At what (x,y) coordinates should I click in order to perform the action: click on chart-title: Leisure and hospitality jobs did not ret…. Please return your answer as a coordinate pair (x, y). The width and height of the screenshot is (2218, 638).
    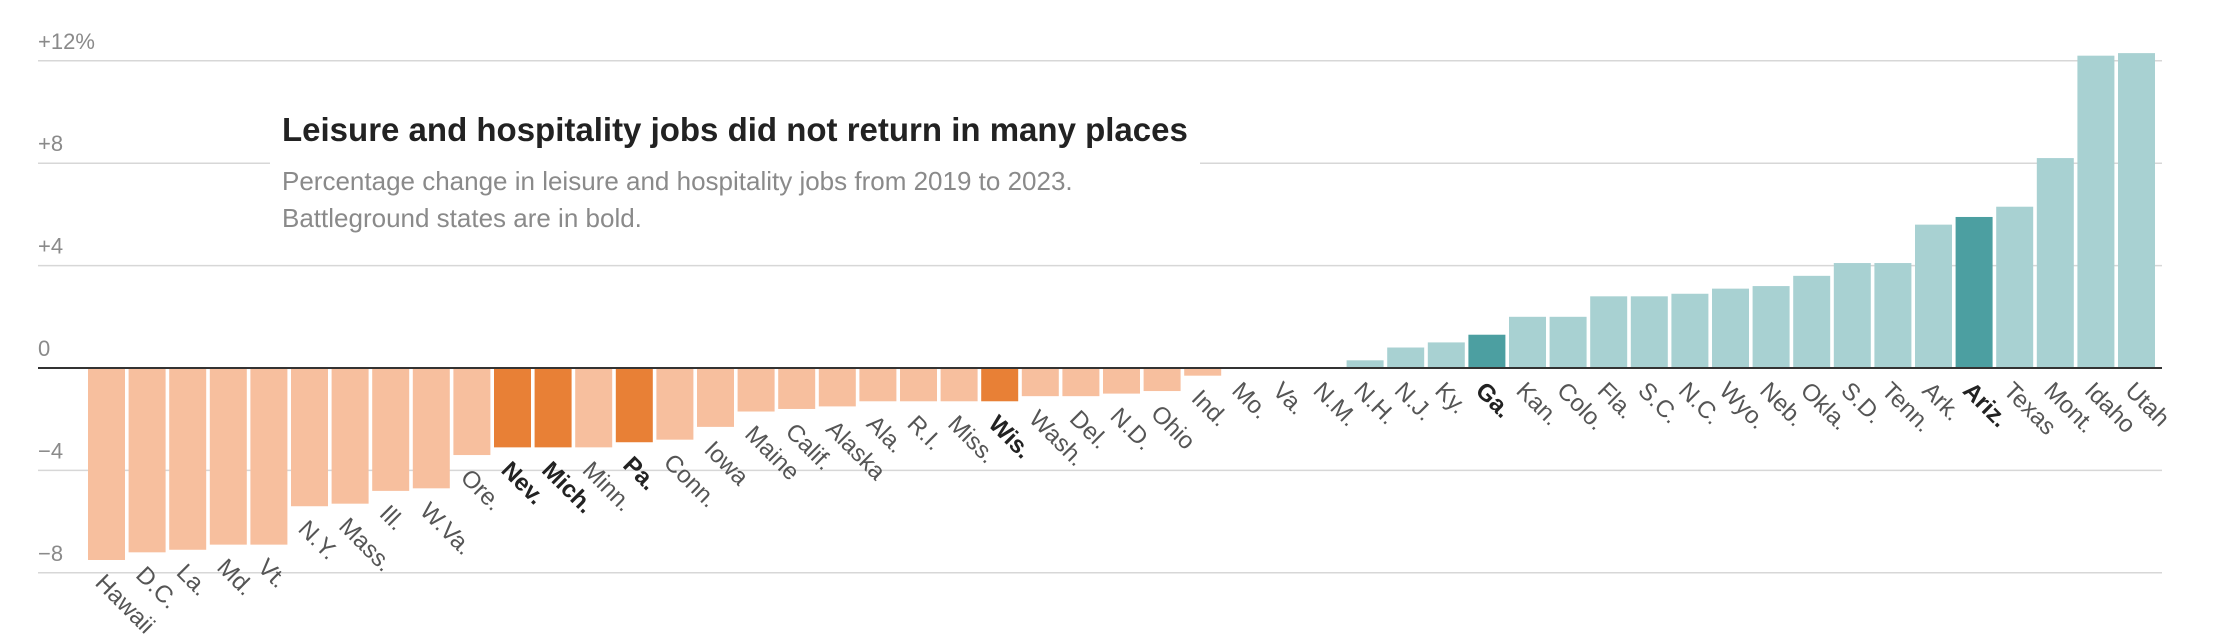
    Looking at the image, I should click on (735, 129).